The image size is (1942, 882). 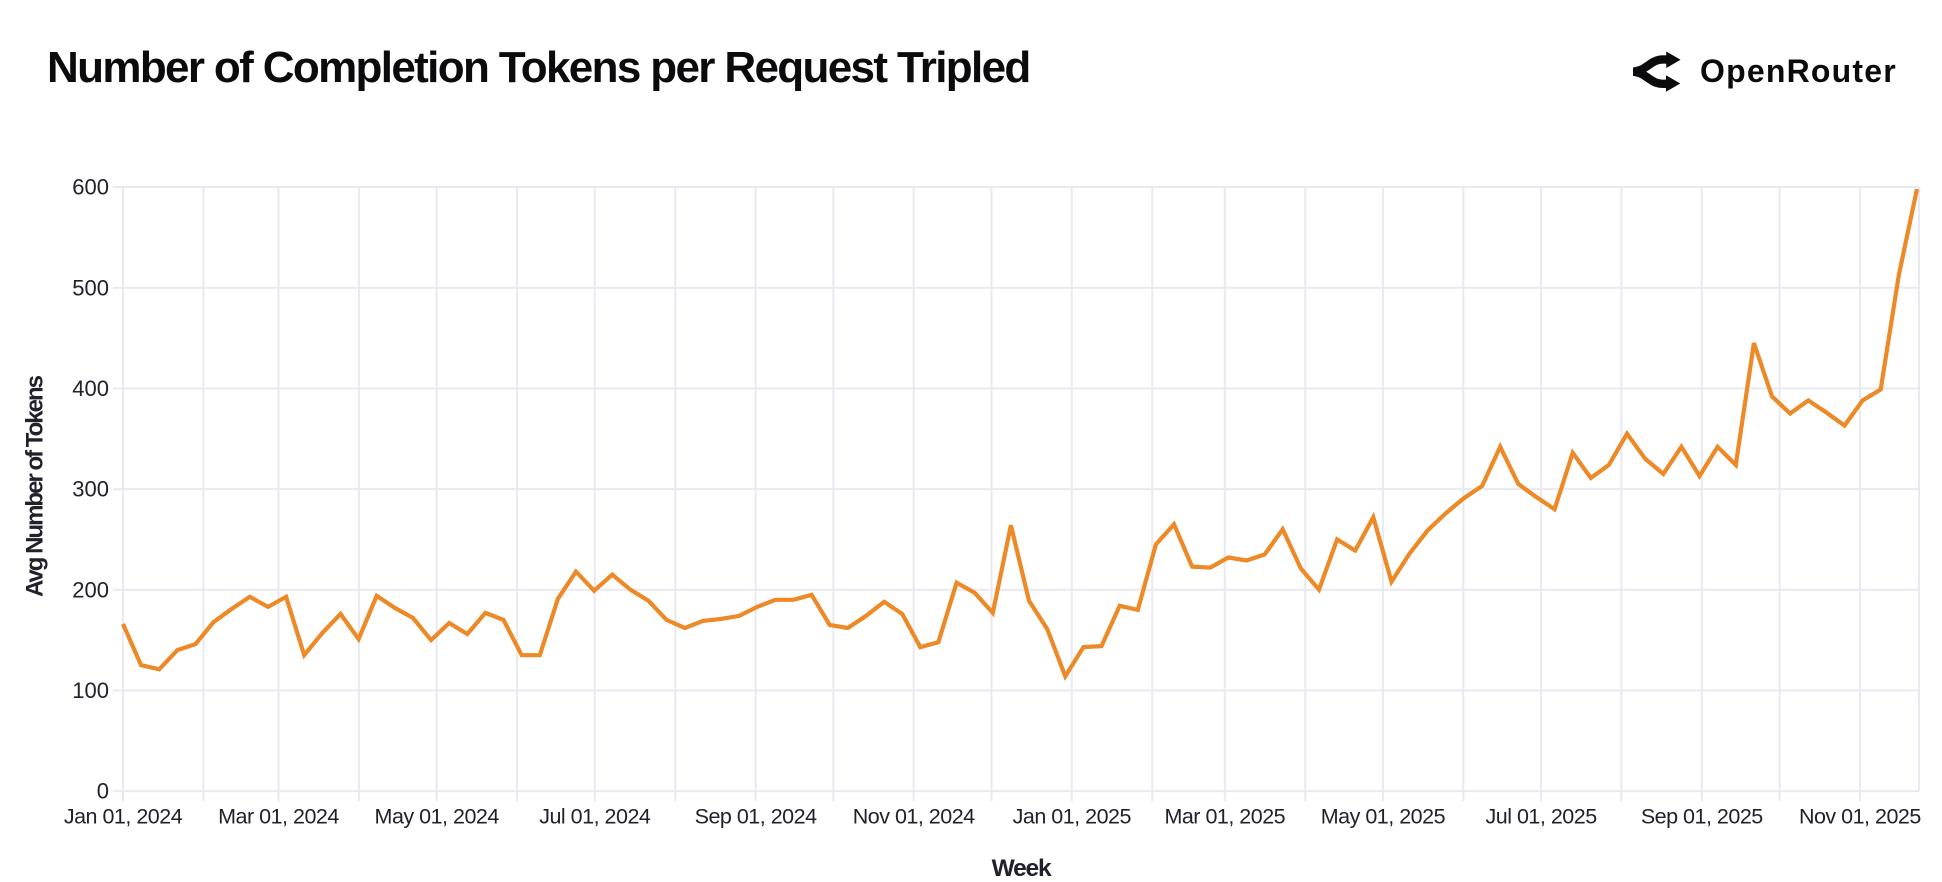 What do you see at coordinates (90, 489) in the screenshot?
I see `svg-text: 300` at bounding box center [90, 489].